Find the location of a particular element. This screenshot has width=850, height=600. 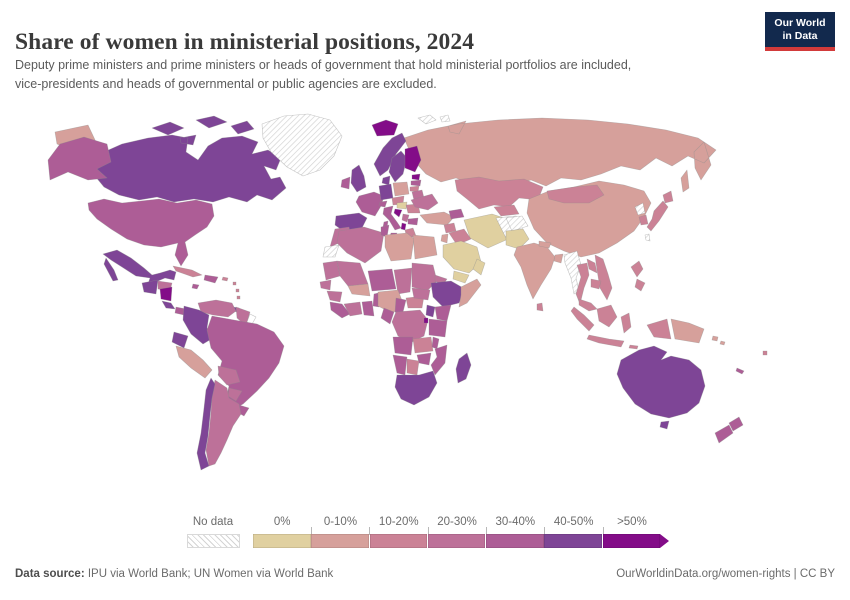

owid-link: OurWorldinData.org/women-rights | CC BY is located at coordinates (725, 574).